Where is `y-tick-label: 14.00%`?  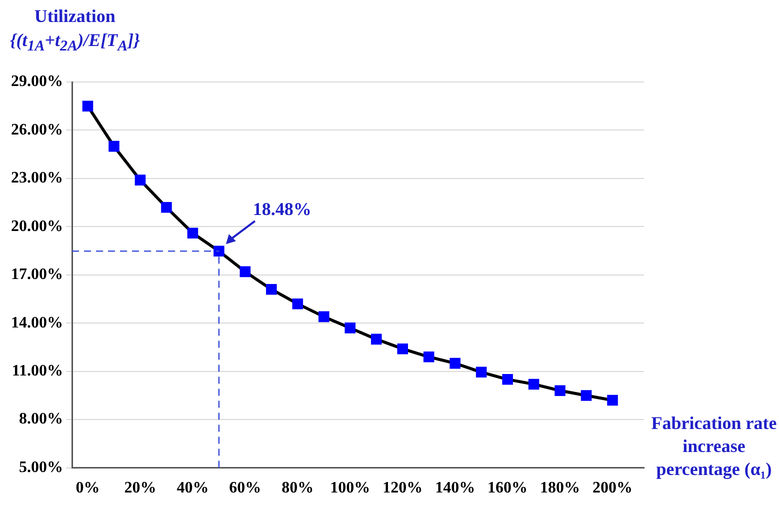
y-tick-label: 14.00% is located at coordinates (37, 323).